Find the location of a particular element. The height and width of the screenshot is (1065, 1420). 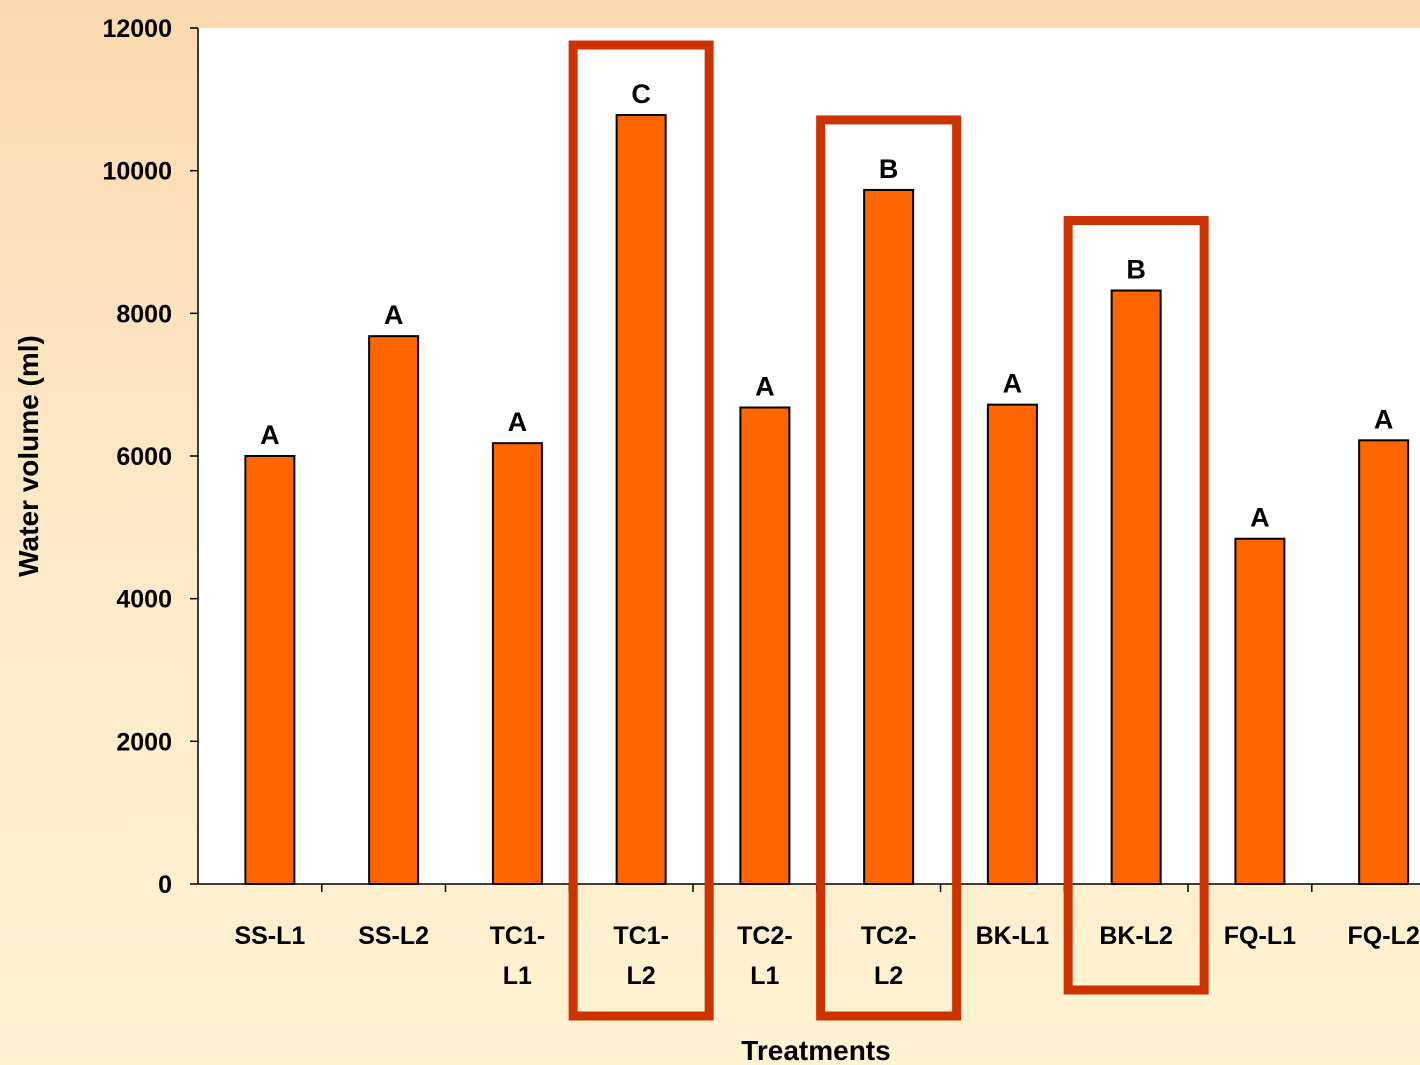

x-axis-title: Treatments is located at coordinates (815, 1050).